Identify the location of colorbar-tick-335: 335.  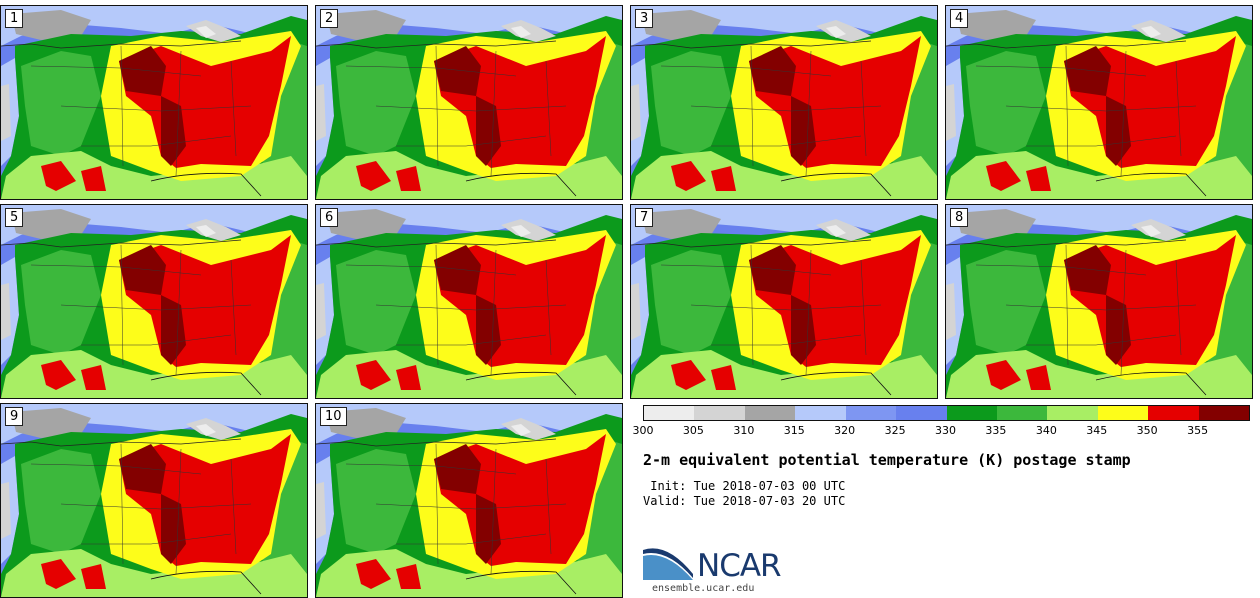
(996, 430).